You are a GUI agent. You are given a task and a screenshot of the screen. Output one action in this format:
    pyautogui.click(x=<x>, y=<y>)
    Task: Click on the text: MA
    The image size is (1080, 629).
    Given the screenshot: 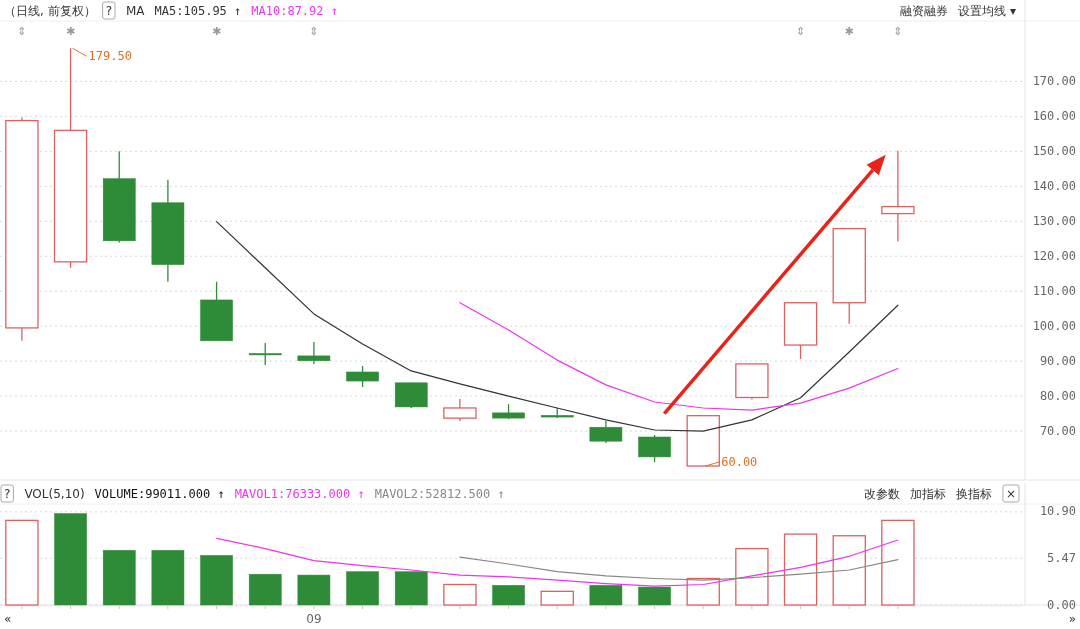 What is the action you would take?
    pyautogui.click(x=136, y=10)
    